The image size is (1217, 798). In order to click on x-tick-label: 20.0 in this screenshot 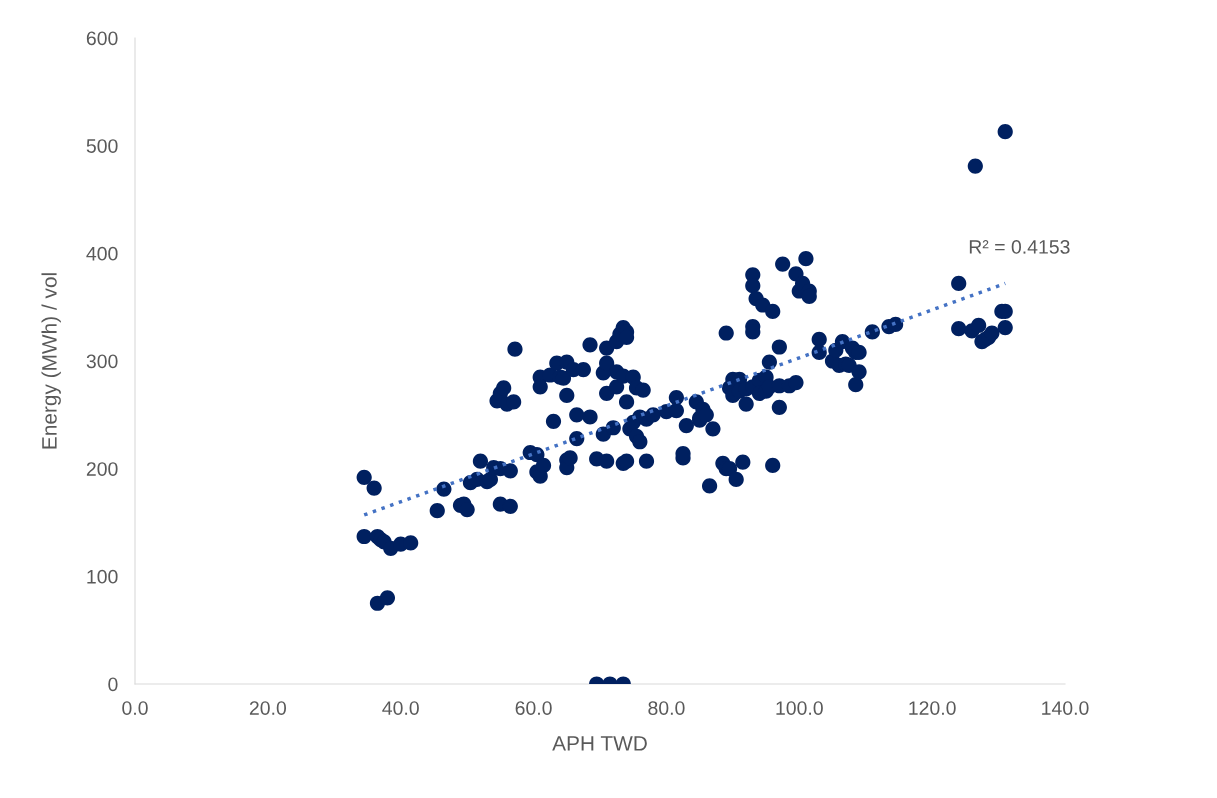, I will do `click(268, 708)`.